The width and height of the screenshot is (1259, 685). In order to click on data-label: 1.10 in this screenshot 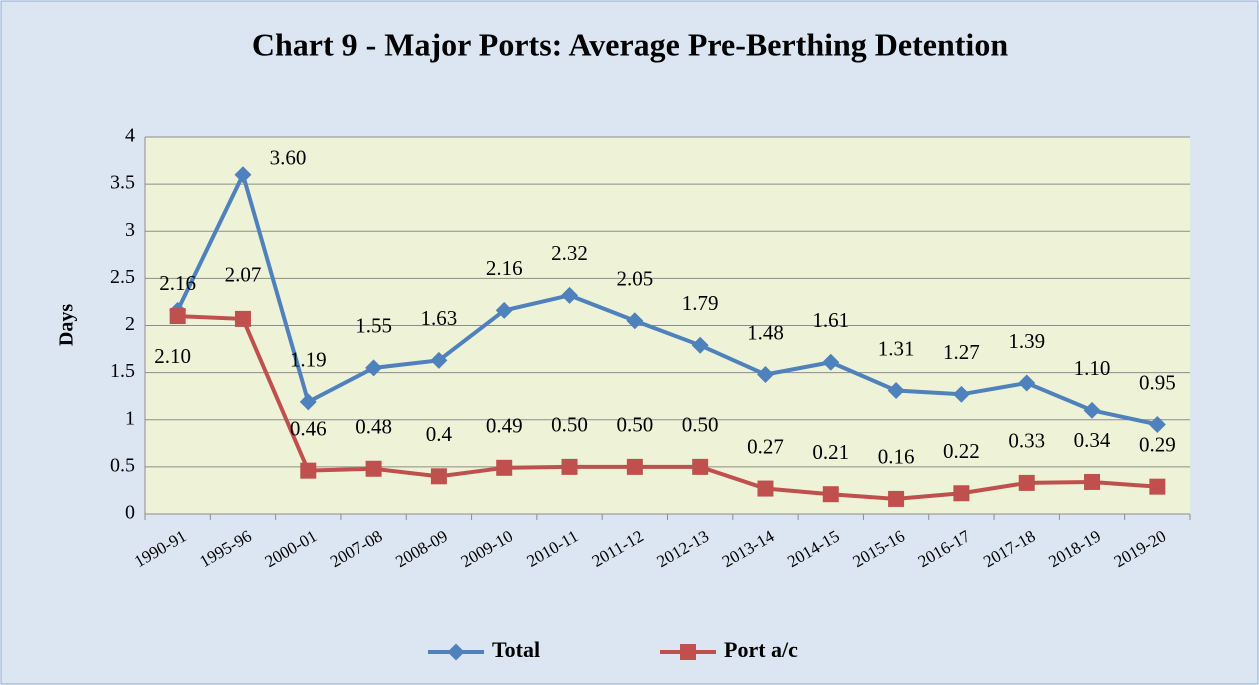, I will do `click(1092, 368)`.